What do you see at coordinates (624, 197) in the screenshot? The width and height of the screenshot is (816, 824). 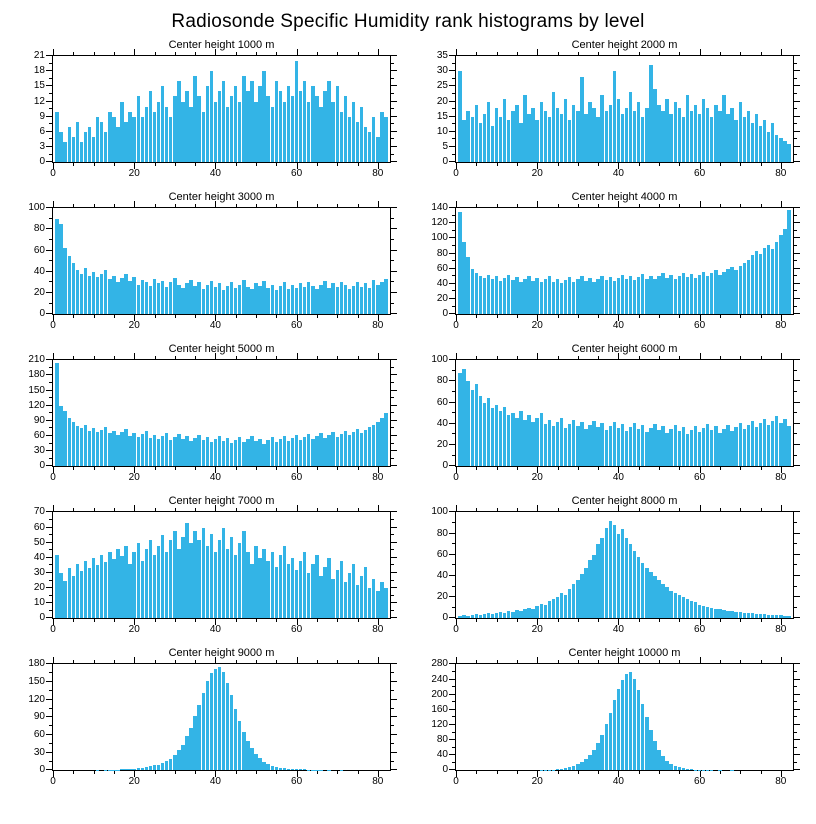 I see `chart-title: Center height 4000 m` at bounding box center [624, 197].